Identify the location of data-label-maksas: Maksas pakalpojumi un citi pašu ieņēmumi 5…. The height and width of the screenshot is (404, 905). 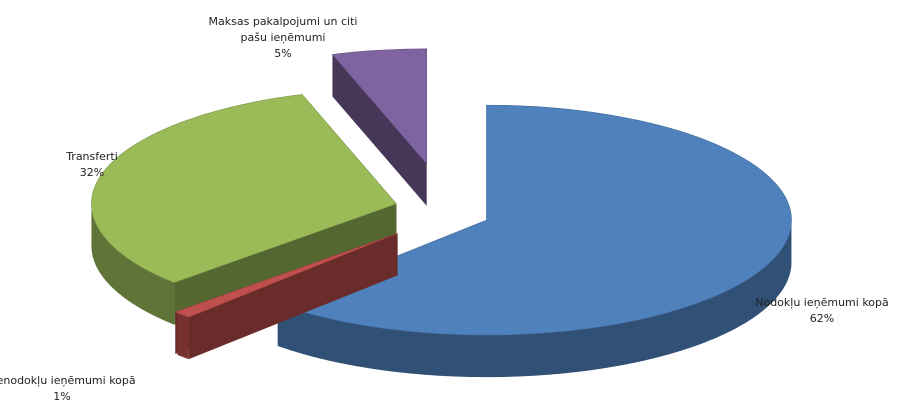
(283, 37).